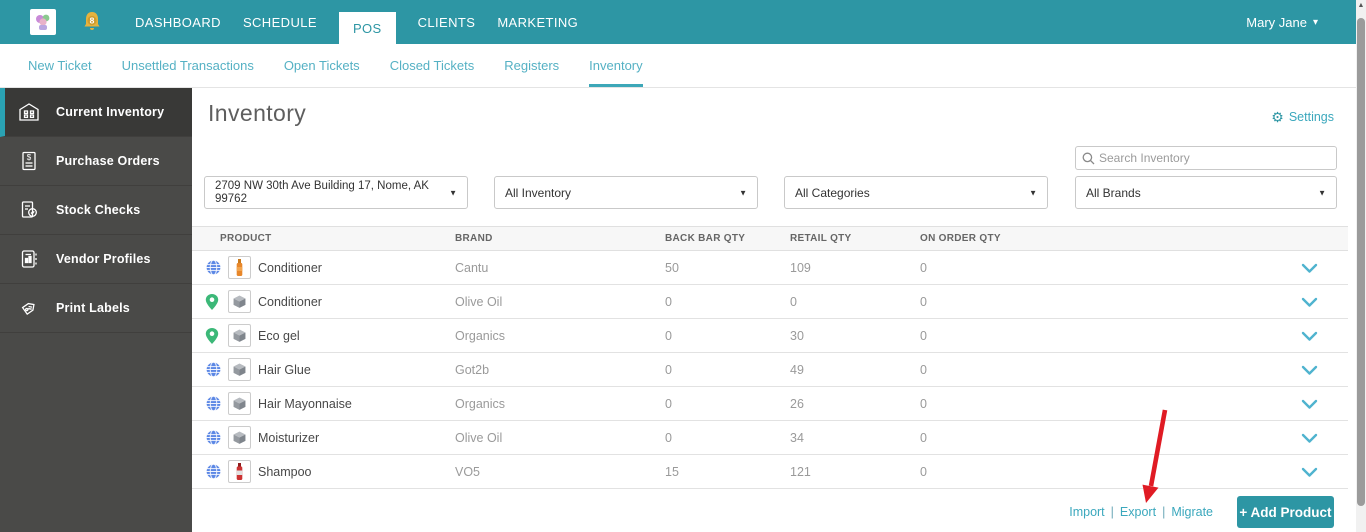  What do you see at coordinates (1087, 512) in the screenshot?
I see `import-link: Import` at bounding box center [1087, 512].